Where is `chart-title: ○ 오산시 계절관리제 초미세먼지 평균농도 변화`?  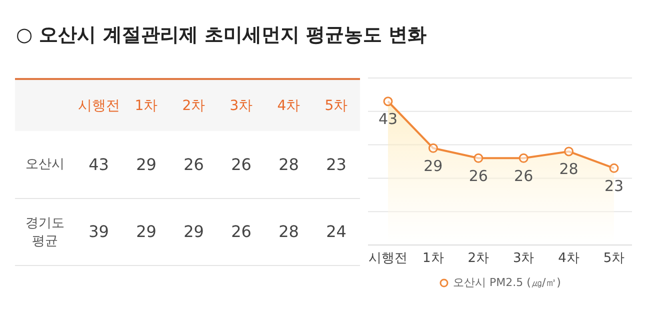
chart-title: ○ 오산시 계절관리제 초미세먼지 평균농도 변화 is located at coordinates (221, 35).